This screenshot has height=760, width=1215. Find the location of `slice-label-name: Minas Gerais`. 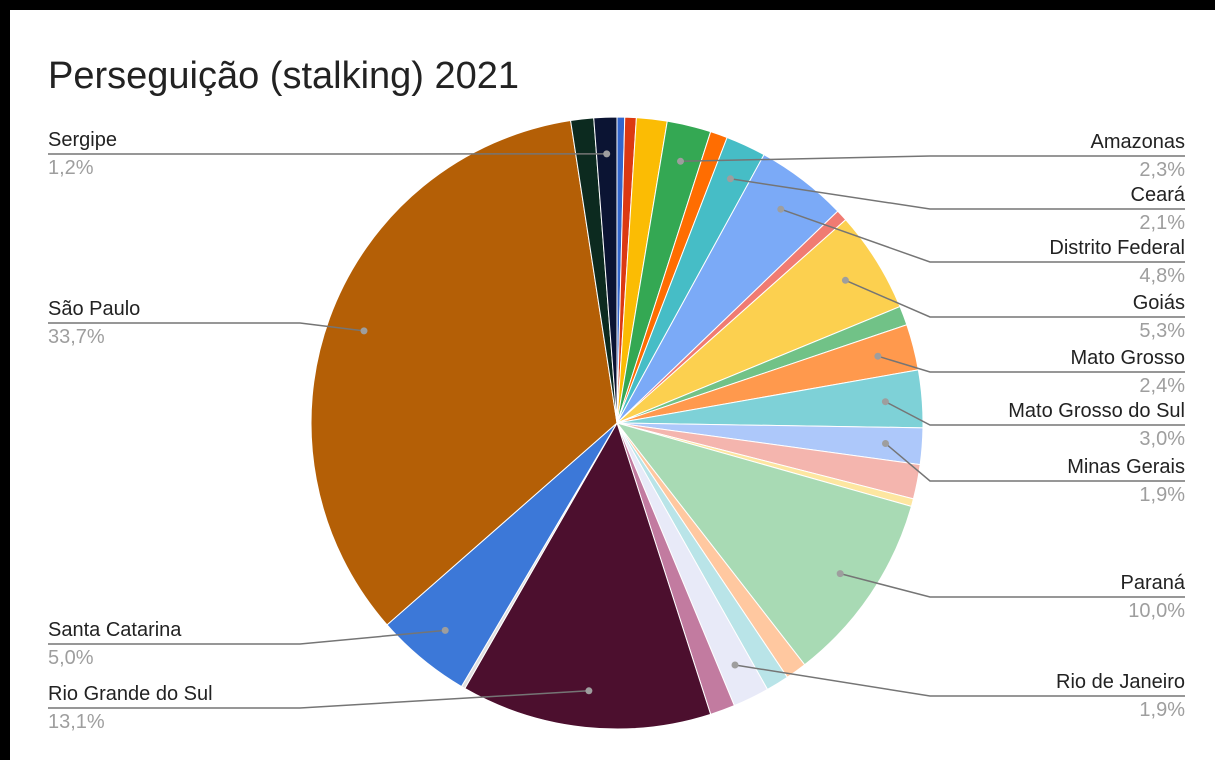

slice-label-name: Minas Gerais is located at coordinates (1126, 467).